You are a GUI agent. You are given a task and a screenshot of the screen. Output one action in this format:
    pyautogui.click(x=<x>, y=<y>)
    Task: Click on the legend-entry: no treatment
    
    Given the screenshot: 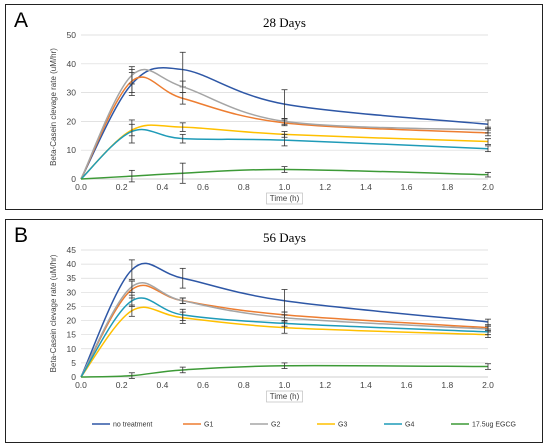 What is the action you would take?
    pyautogui.click(x=132, y=425)
    